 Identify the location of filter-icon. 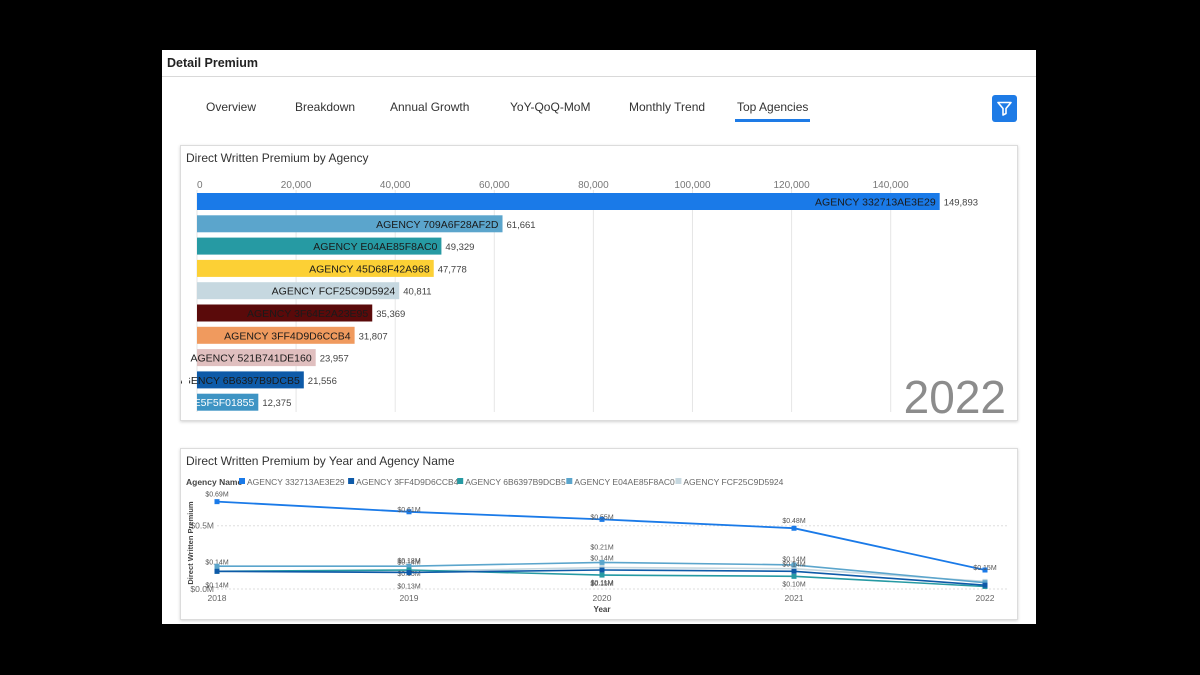
(1004, 108).